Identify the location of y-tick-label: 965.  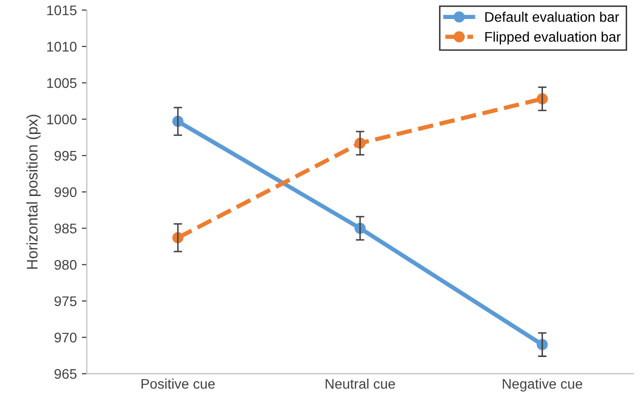
(65, 374).